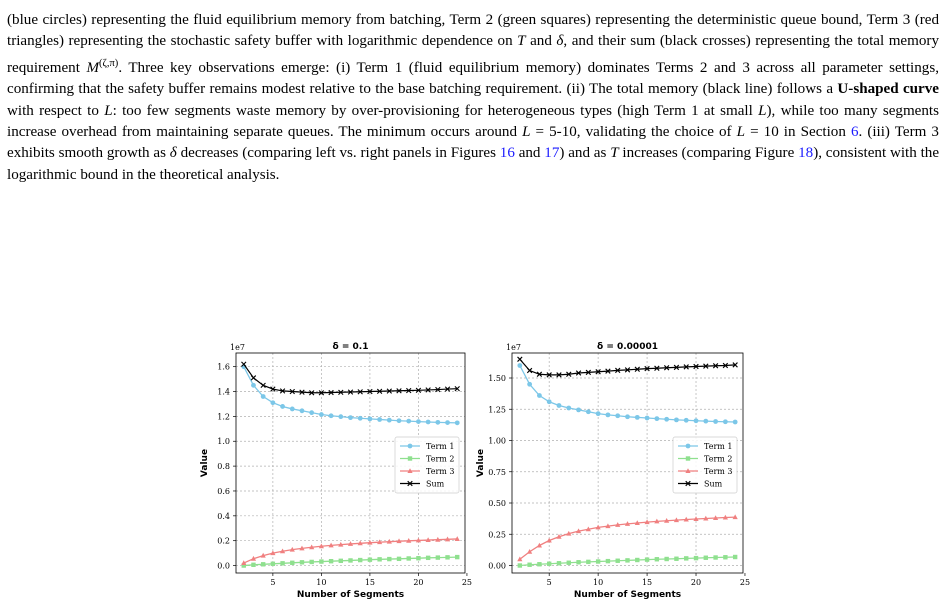 Image resolution: width=948 pixels, height=607 pixels. I want to click on legend-label: Sum, so click(713, 484).